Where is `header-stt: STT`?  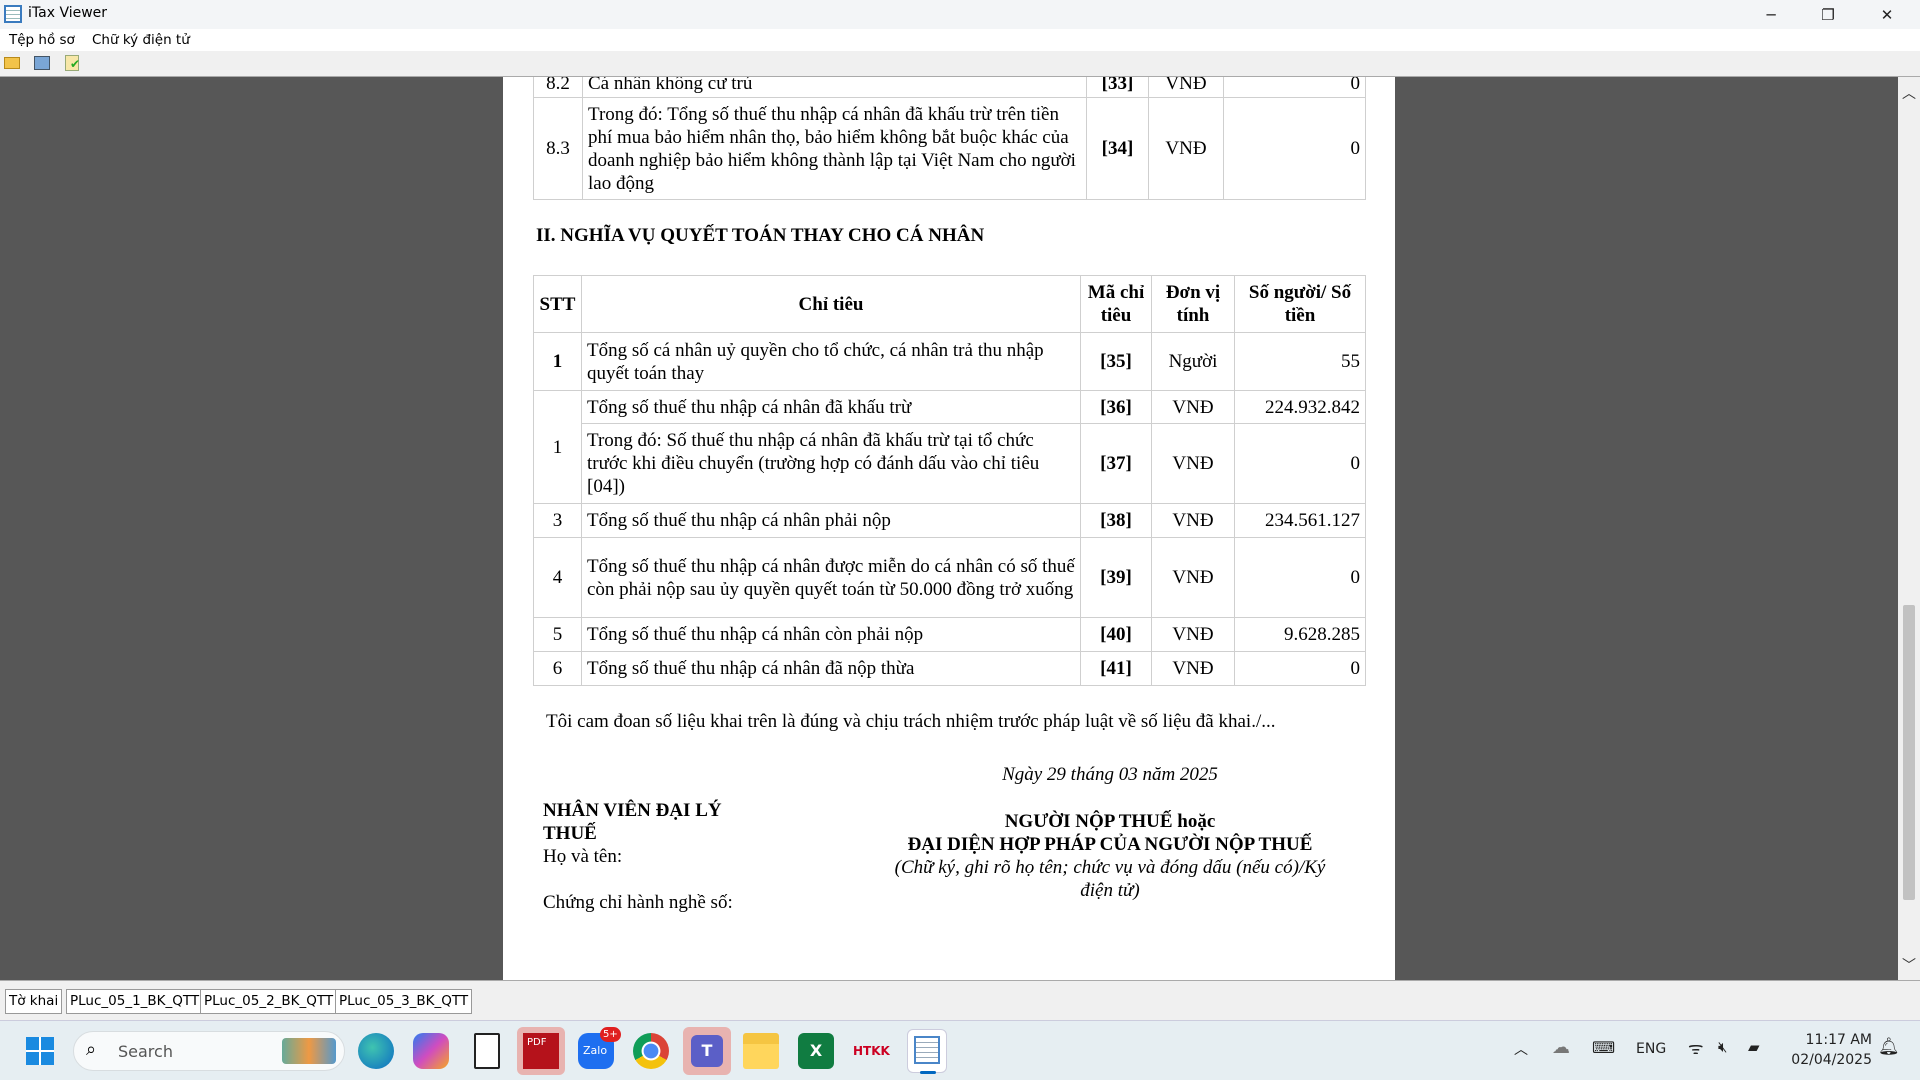
header-stt: STT is located at coordinates (557, 304).